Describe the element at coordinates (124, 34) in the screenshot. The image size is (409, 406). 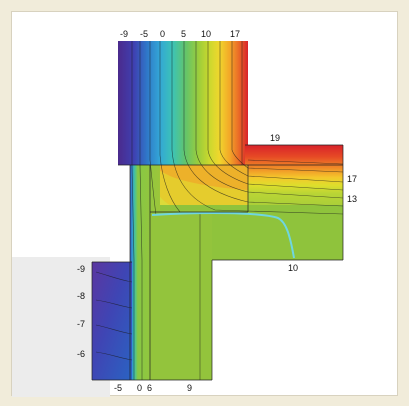
I see `label-top-1: -9` at that location.